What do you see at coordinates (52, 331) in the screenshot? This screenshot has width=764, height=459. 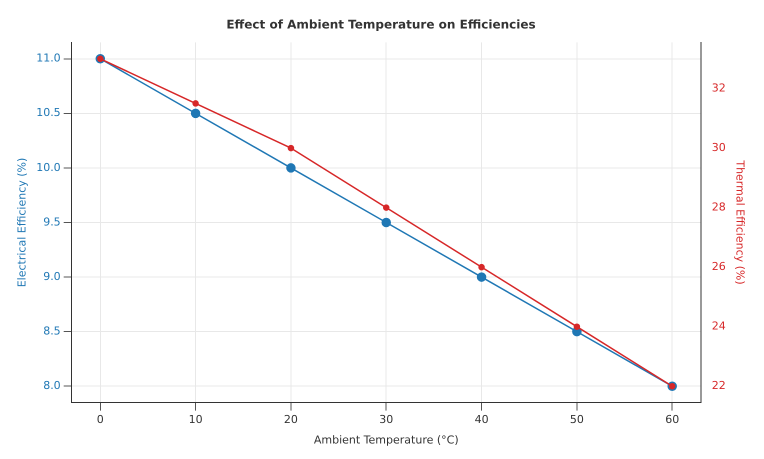 I see `y-tick-label: 8.5` at bounding box center [52, 331].